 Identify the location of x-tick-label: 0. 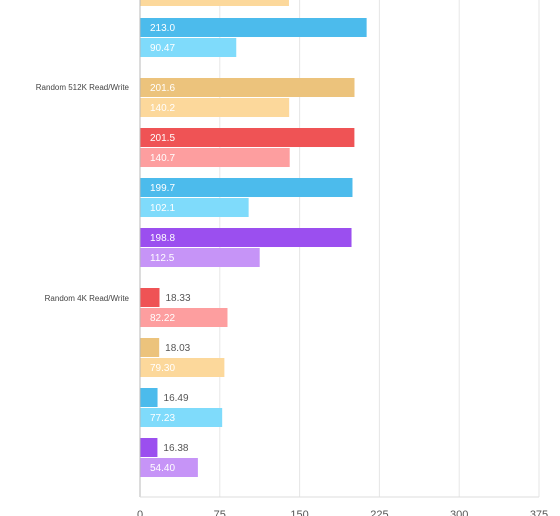
(140, 512).